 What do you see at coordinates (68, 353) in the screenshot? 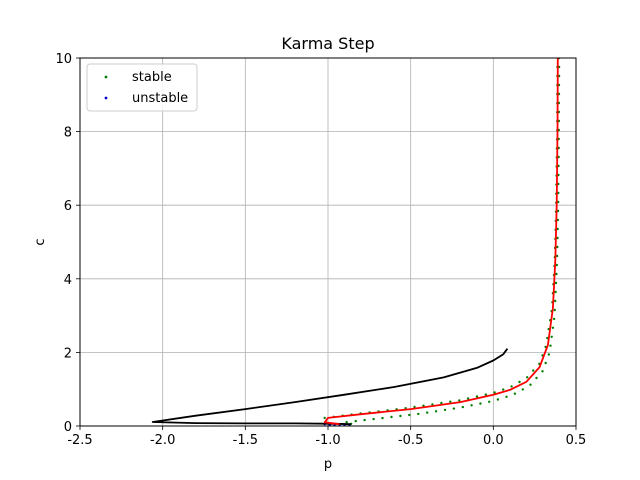
I see `y-tick-label: 2` at bounding box center [68, 353].